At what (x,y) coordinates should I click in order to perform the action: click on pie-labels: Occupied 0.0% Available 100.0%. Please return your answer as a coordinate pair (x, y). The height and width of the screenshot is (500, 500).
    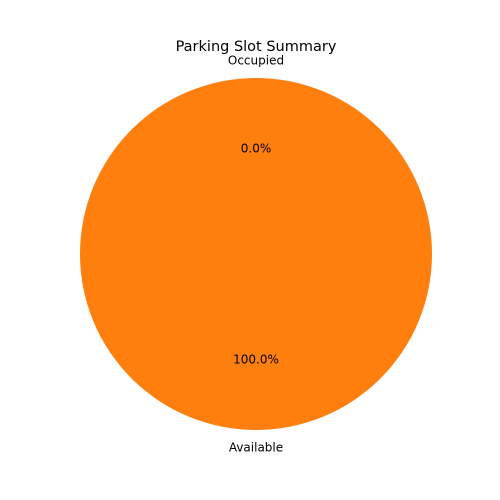
    Looking at the image, I should click on (256, 253).